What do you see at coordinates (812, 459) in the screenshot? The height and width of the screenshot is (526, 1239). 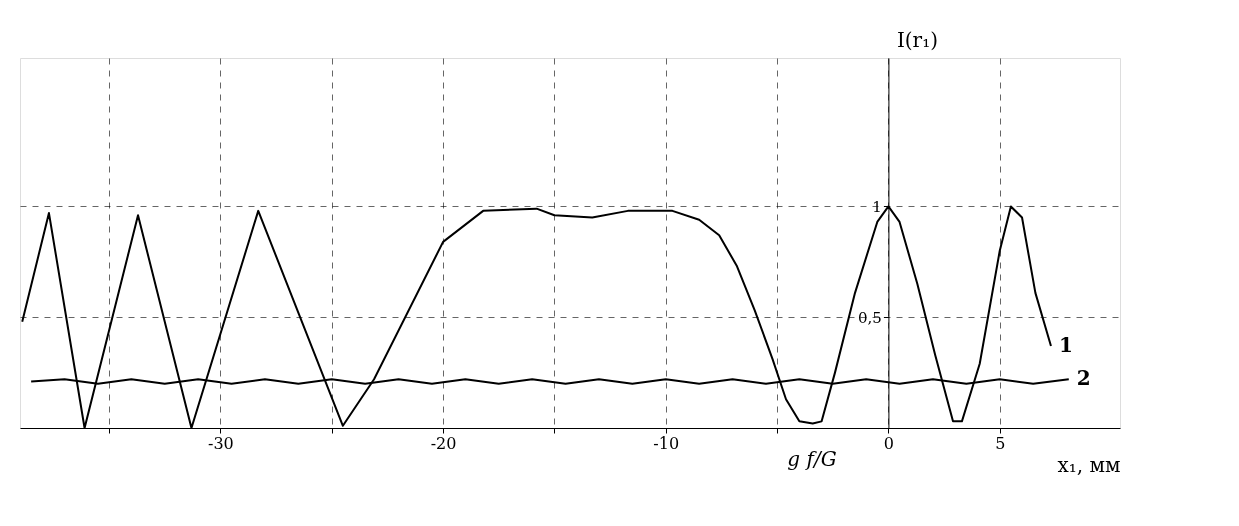 I see `text: g f/G` at bounding box center [812, 459].